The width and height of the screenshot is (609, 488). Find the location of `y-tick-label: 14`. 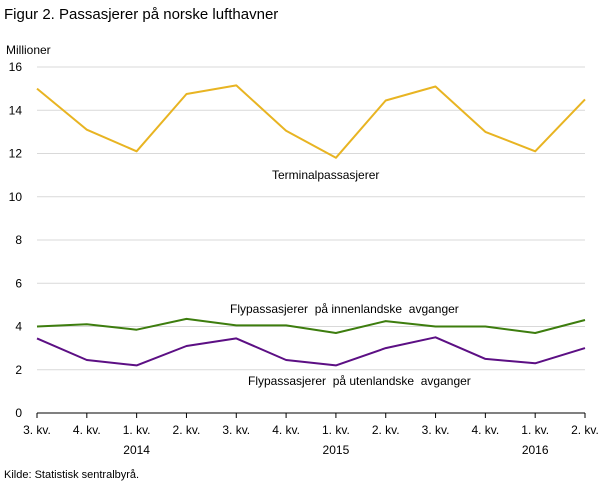

y-tick-label: 14 is located at coordinates (16, 110).